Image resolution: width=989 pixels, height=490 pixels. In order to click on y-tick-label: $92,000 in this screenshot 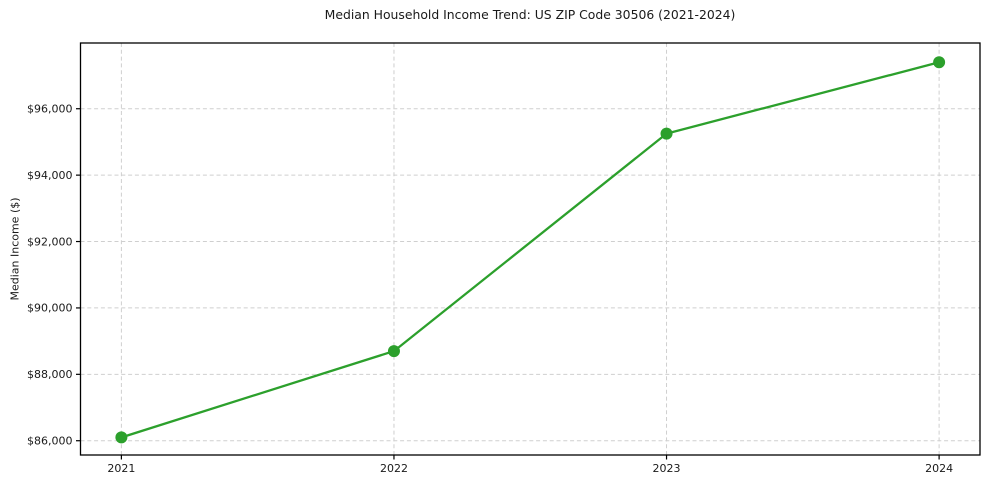, I will do `click(50, 241)`.